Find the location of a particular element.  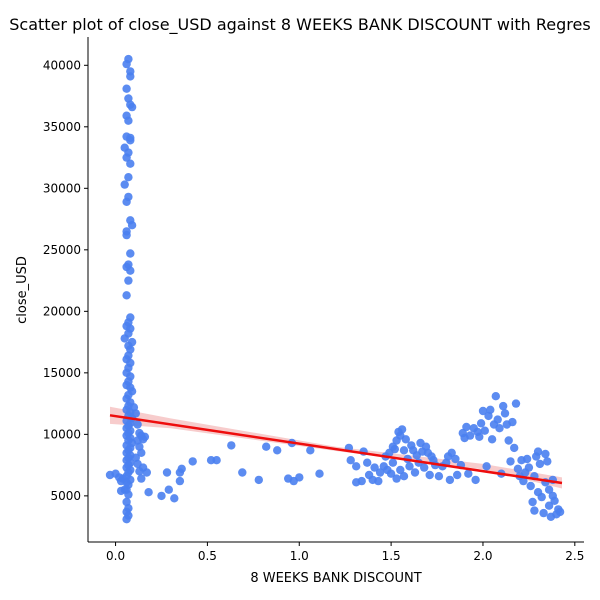

y-tick-label: 15000 is located at coordinates (62, 373).